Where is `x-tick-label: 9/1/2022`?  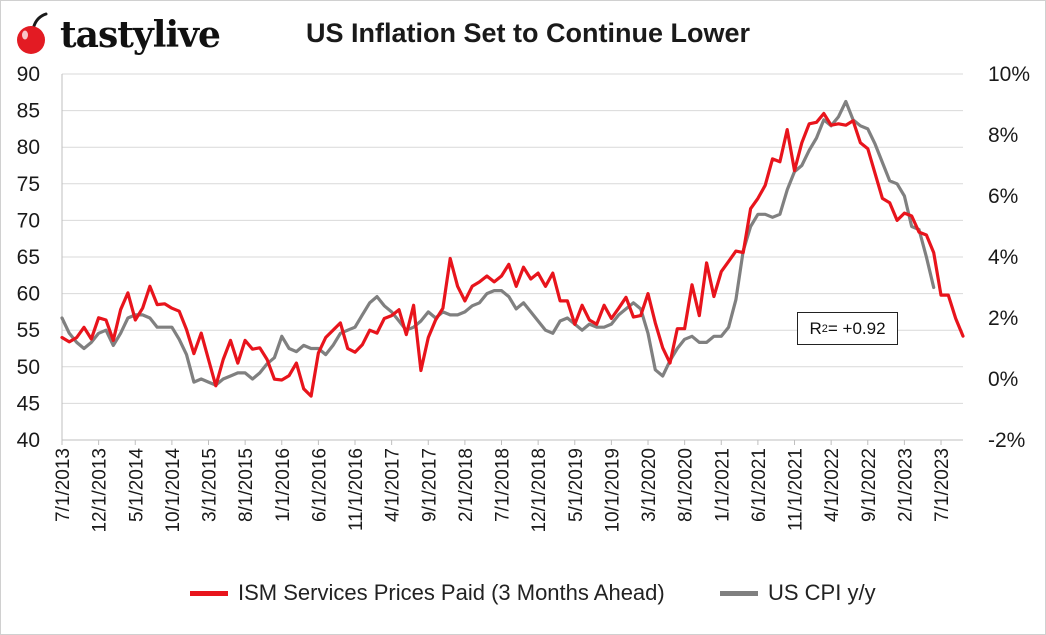
x-tick-label: 9/1/2022 is located at coordinates (869, 485).